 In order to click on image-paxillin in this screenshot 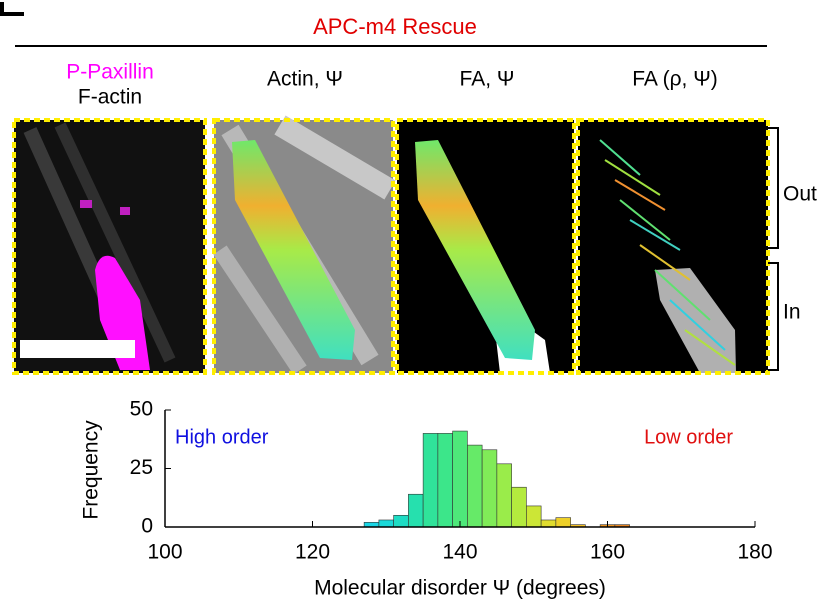, I will do `click(109, 246)`.